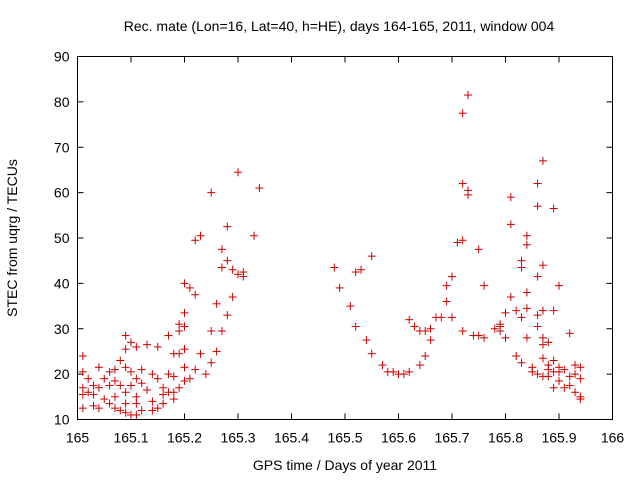  I want to click on y-tick-label: 50, so click(62, 238).